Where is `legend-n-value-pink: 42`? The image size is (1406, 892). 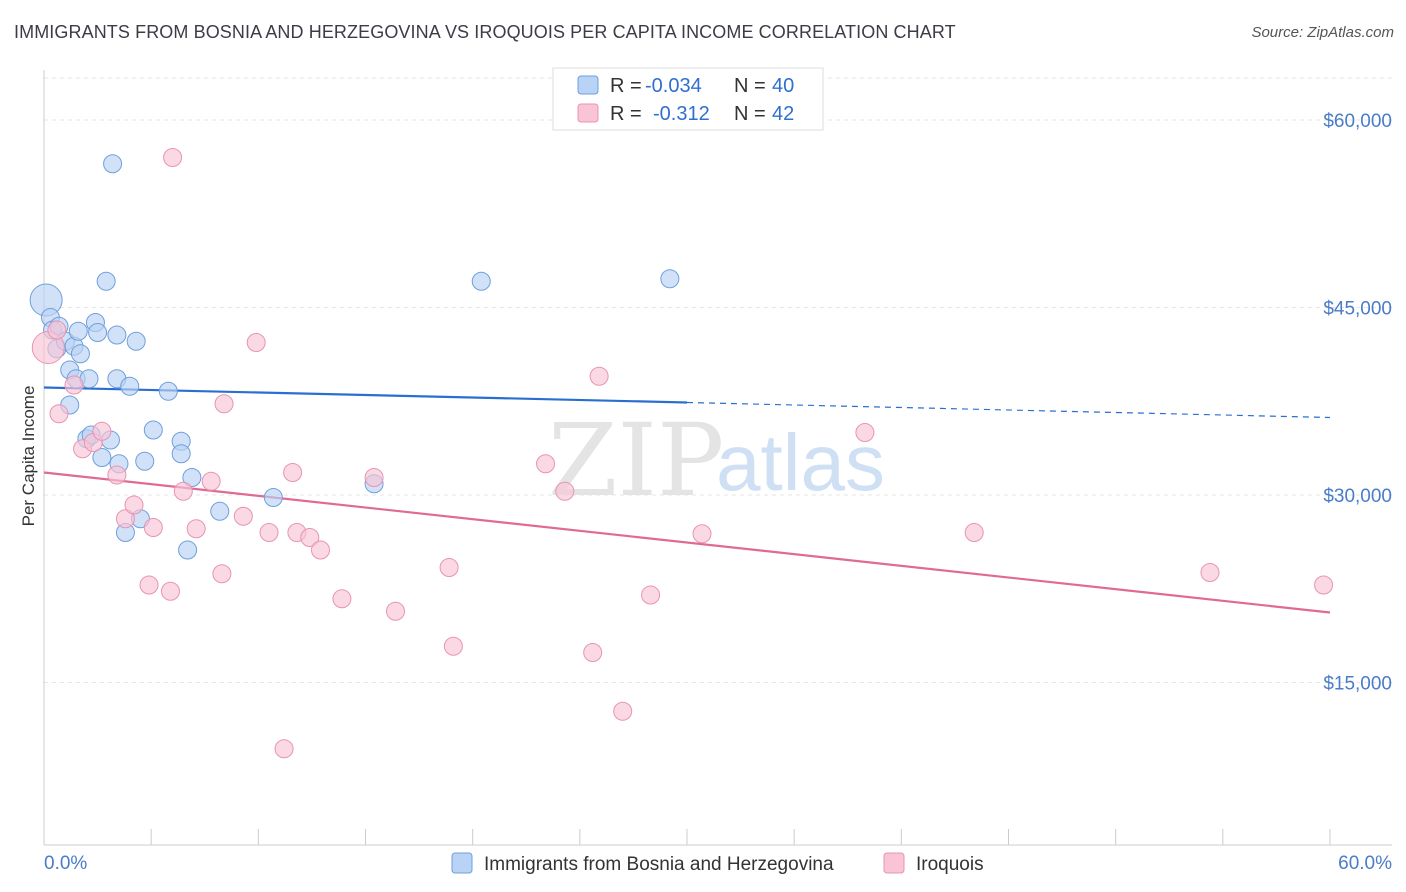
legend-n-value-pink: 42 is located at coordinates (783, 114).